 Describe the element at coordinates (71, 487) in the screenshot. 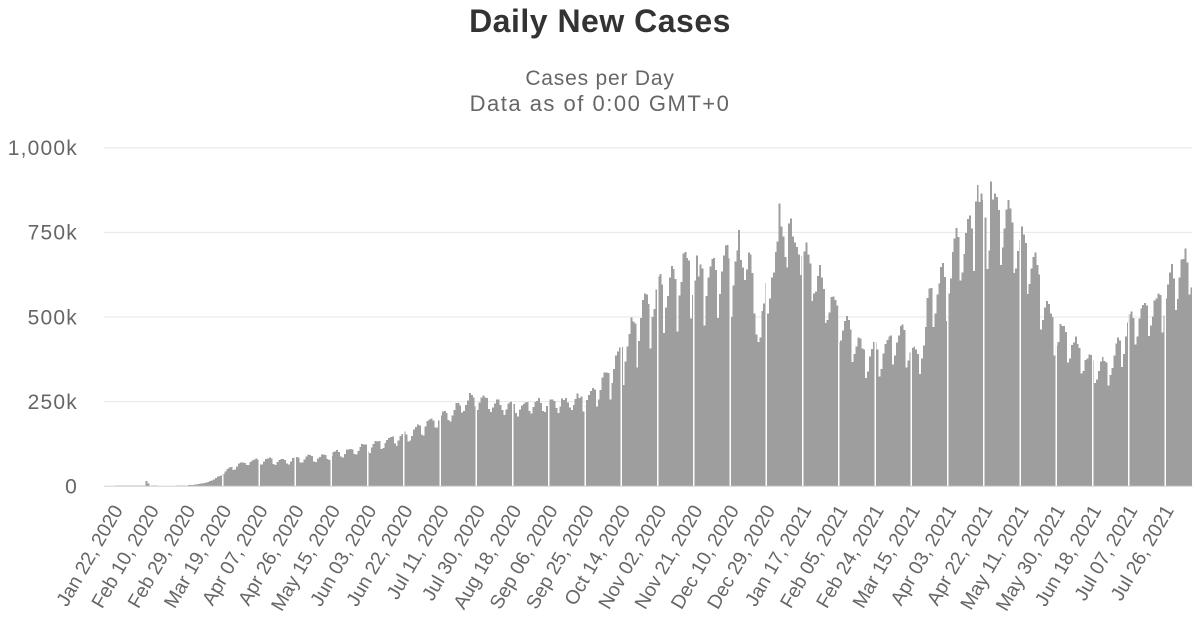

I see `svg-text: 0` at that location.